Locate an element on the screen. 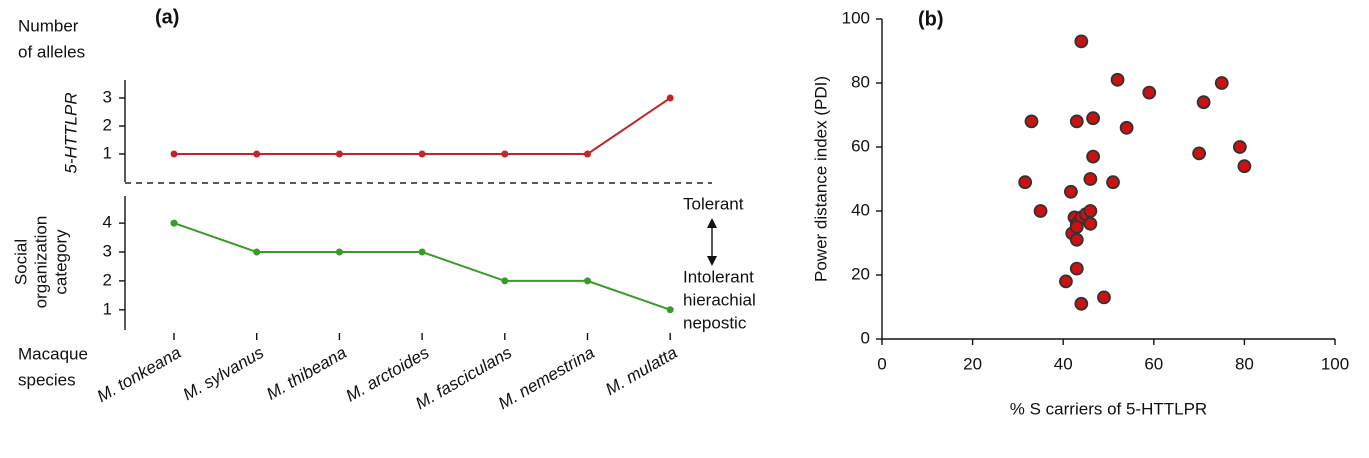 This screenshot has width=1369, height=458. x-tick-label: 20 is located at coordinates (972, 363).